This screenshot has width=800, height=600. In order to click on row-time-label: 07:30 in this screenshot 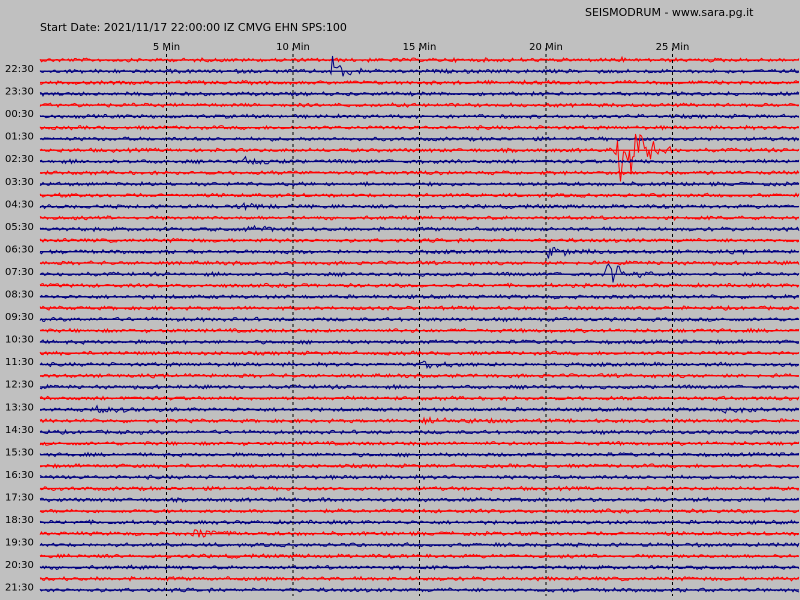, I will do `click(19, 272)`.